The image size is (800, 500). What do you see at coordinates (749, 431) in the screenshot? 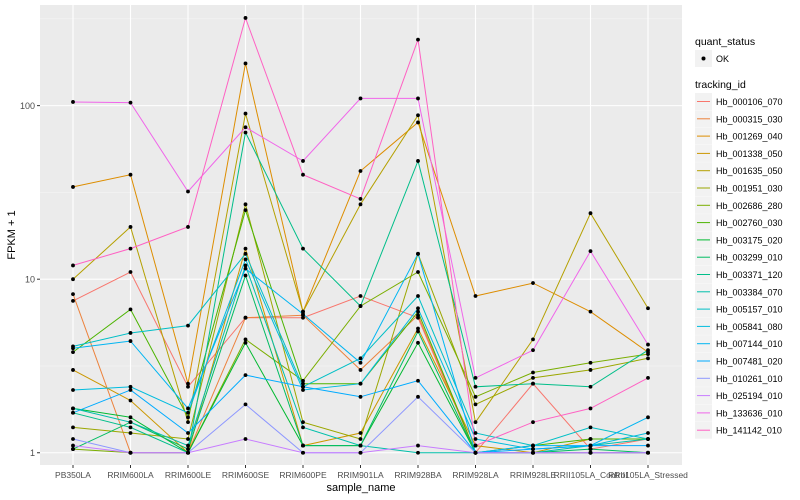
I see `legend-label: Hb_141142_010` at bounding box center [749, 431].